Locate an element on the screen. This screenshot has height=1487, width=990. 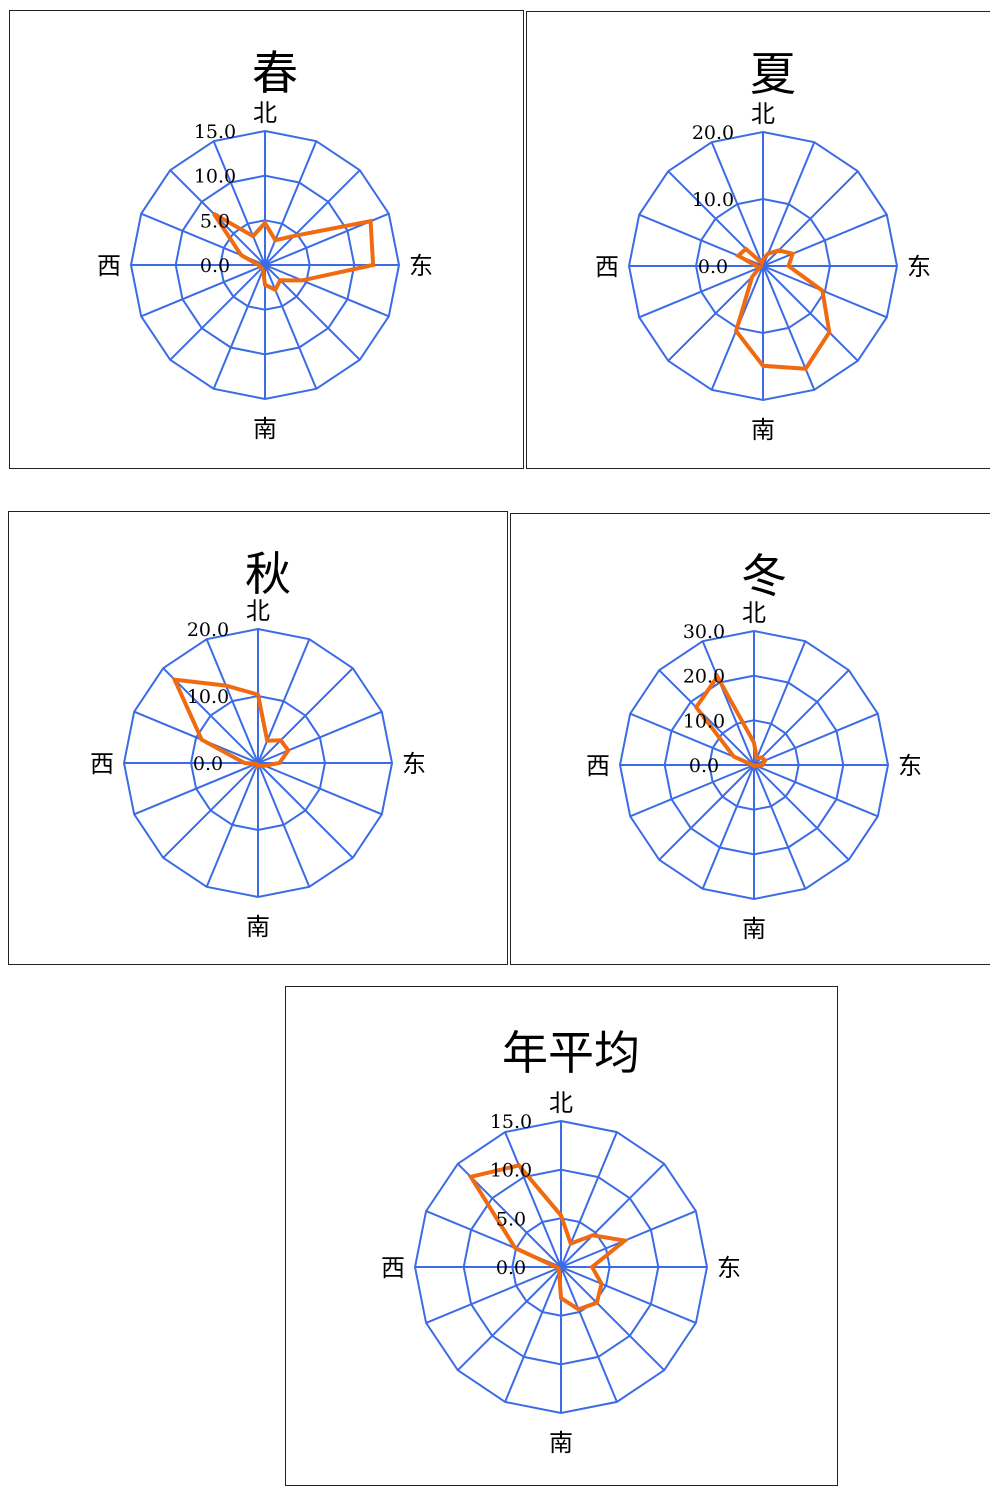
wind-rose-panel-winter: 0.0 10.0 20.0 30.0 北南 东 西 冬 is located at coordinates (750, 739).